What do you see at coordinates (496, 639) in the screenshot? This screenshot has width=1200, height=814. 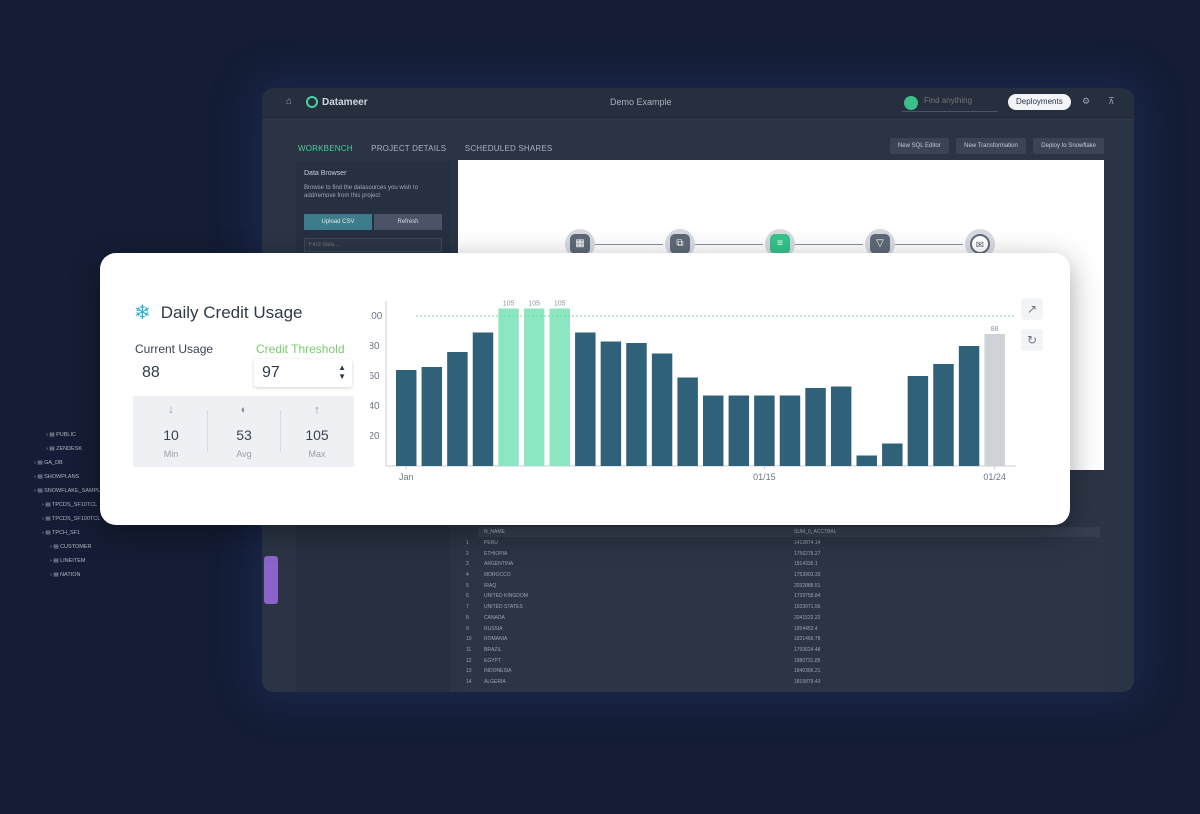 I see `table-cell: ROMANIA` at bounding box center [496, 639].